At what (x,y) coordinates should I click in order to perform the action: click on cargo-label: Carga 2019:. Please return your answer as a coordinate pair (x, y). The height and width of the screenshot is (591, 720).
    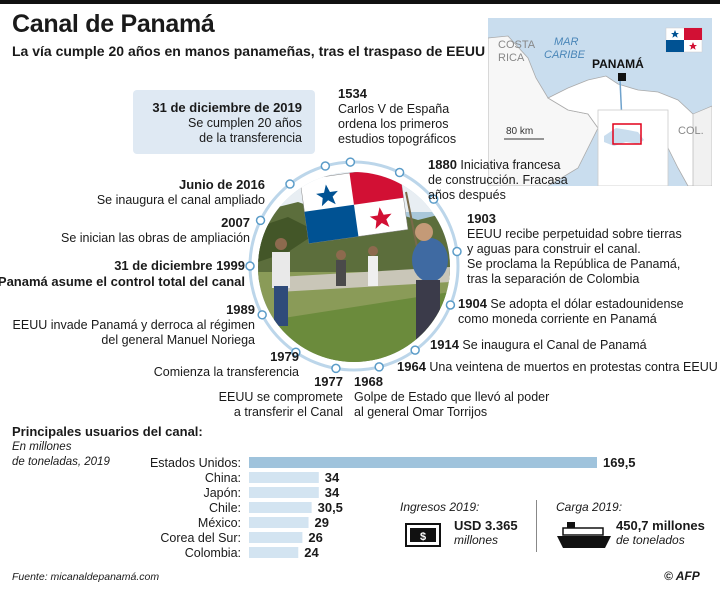
    Looking at the image, I should click on (589, 507).